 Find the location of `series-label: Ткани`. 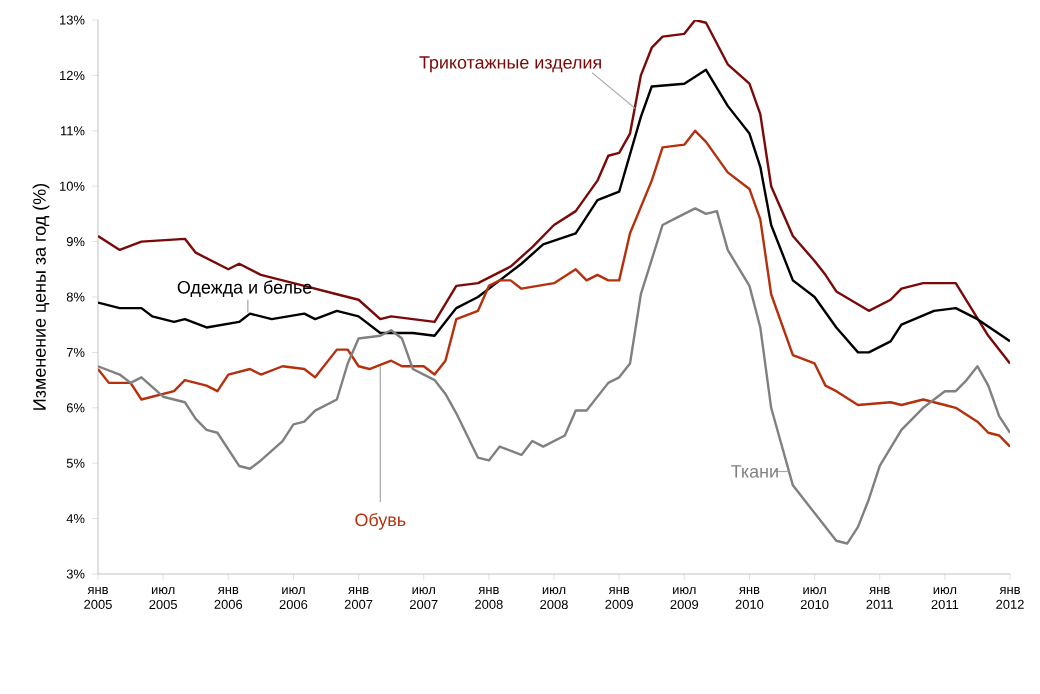

series-label: Ткани is located at coordinates (754, 471).